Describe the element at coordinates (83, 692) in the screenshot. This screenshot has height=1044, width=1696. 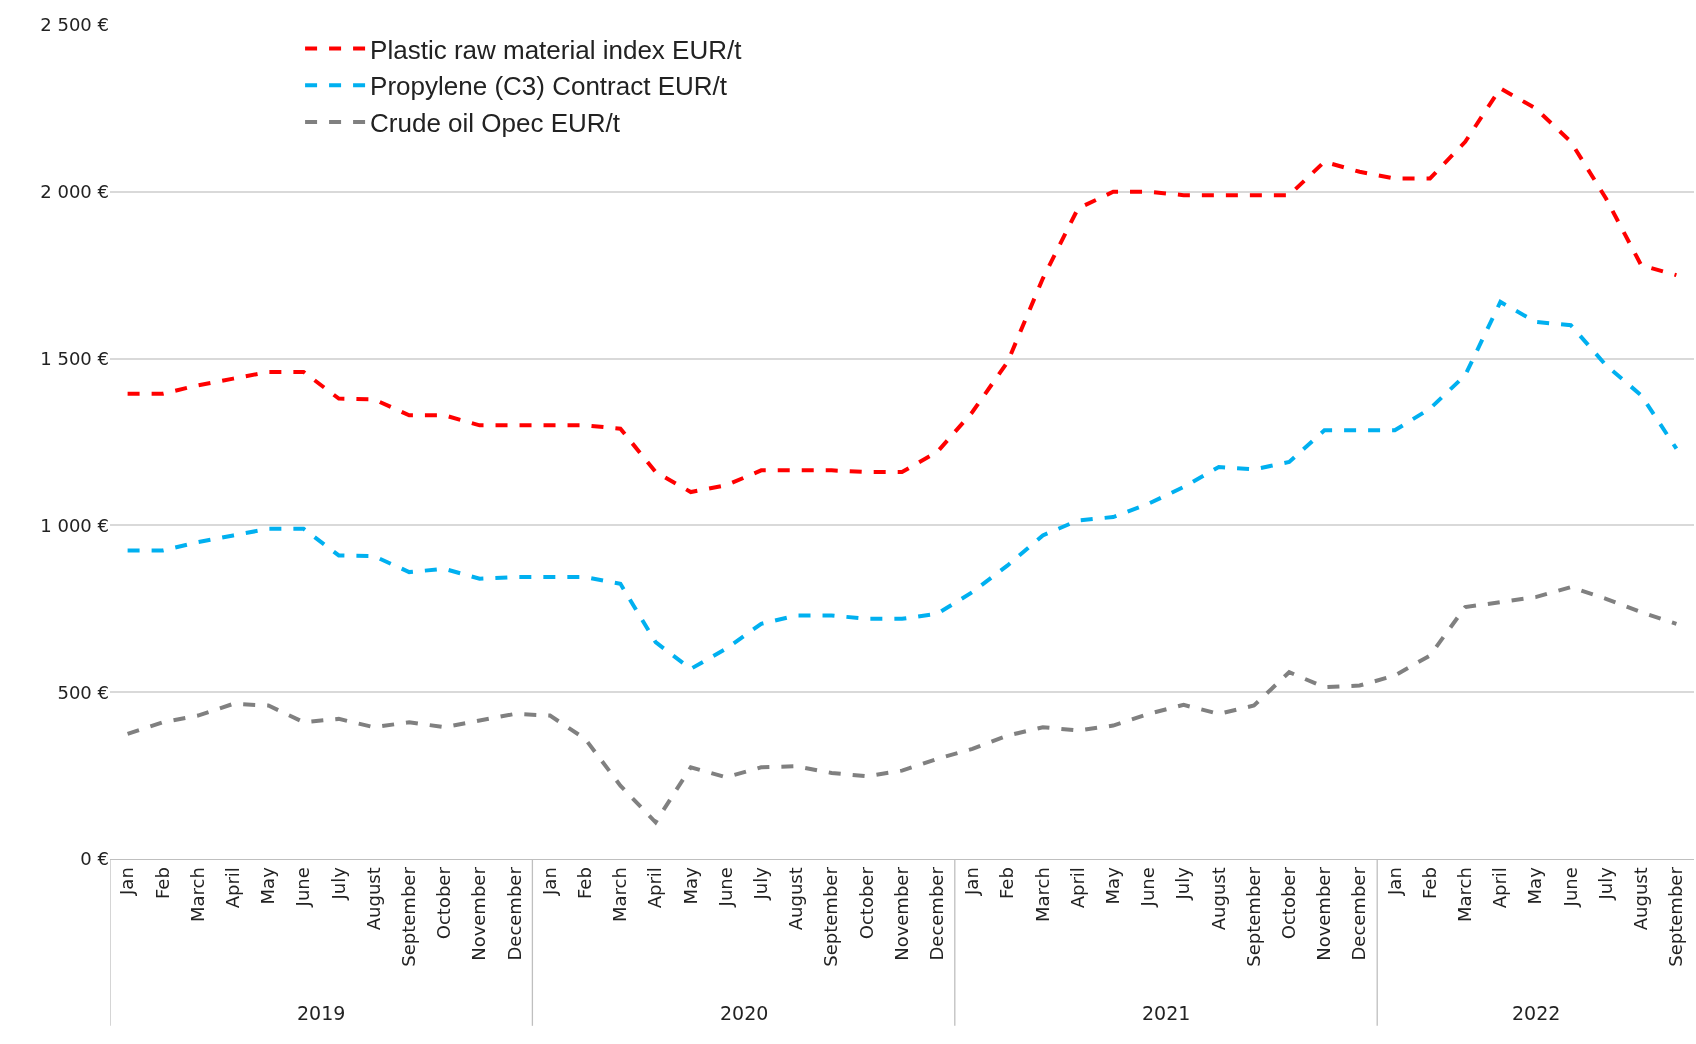
I see `y-tick-label: 500 €` at that location.